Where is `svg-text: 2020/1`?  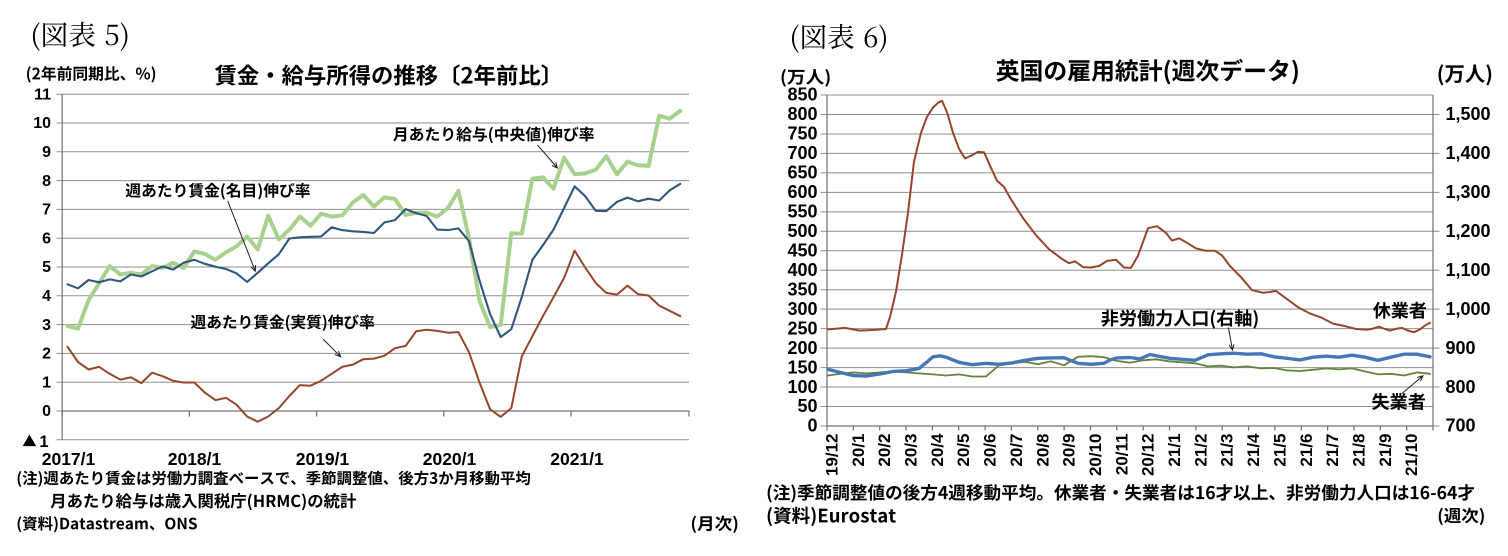
svg-text: 2020/1 is located at coordinates (450, 459).